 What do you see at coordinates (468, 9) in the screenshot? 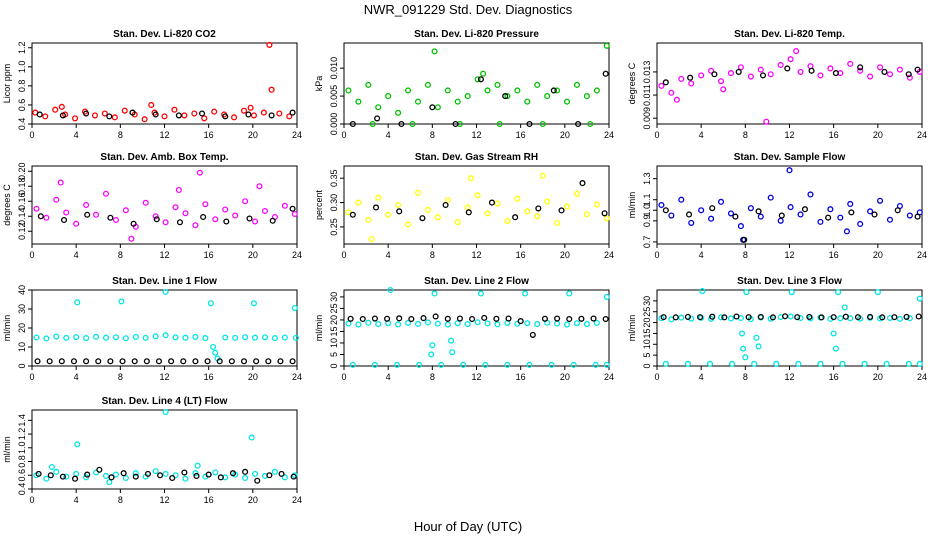
I see `page-title: NWR_091229 Std. Dev. Diagnostics` at bounding box center [468, 9].